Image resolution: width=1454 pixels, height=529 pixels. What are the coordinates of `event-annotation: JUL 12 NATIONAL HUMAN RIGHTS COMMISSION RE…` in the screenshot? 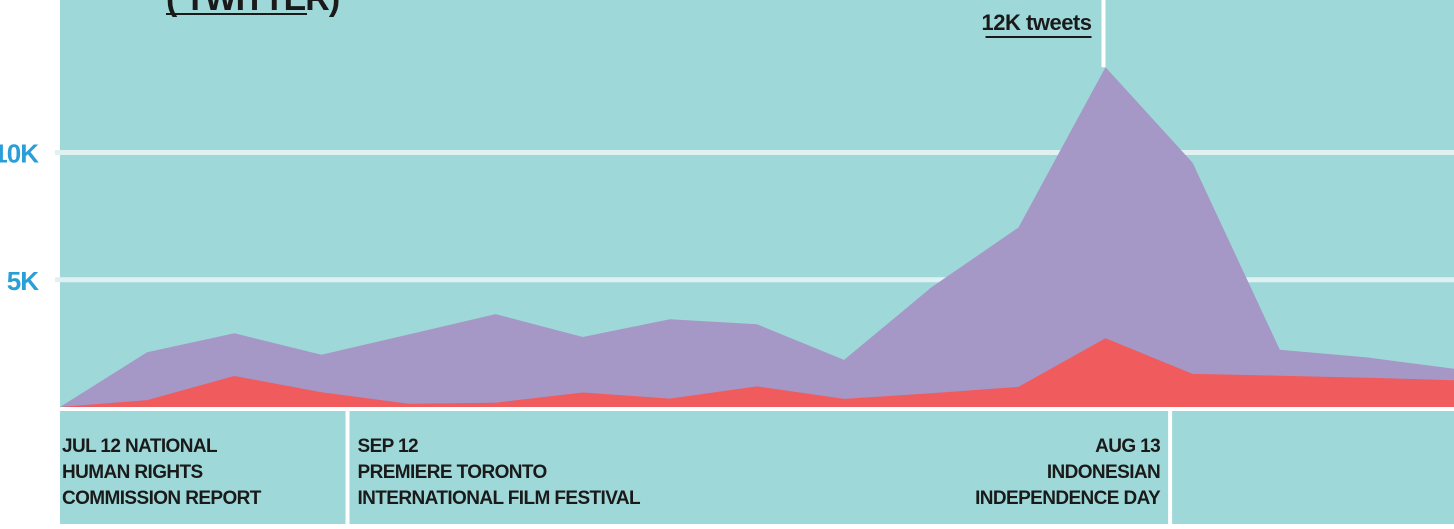 It's located at (162, 472).